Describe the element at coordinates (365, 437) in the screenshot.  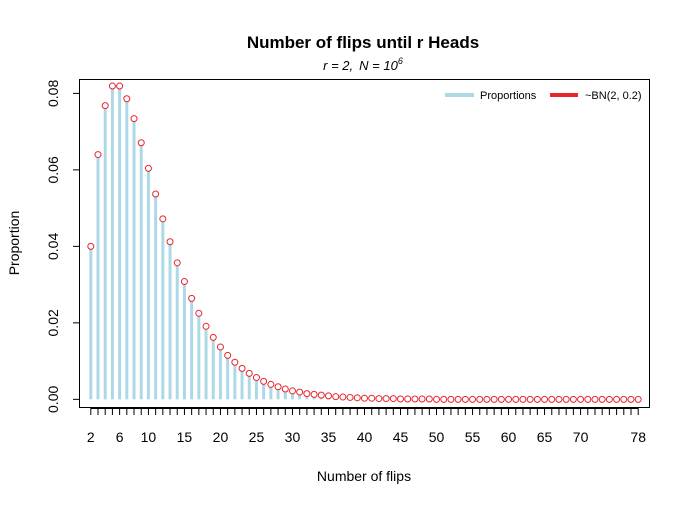
I see `x-tick-label: 40` at that location.